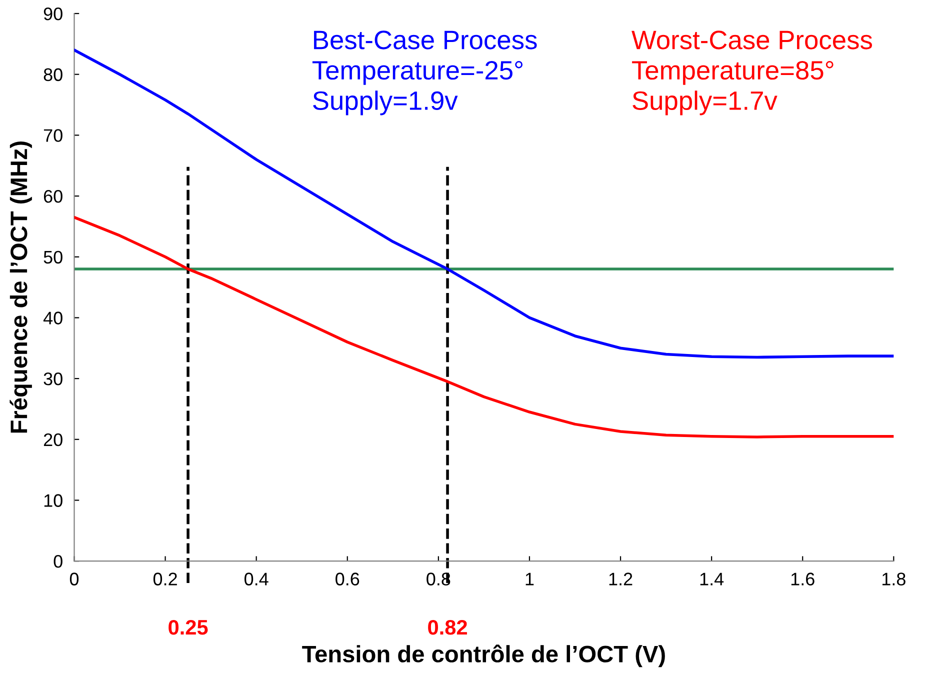  I want to click on x-tick-label: 0.4, so click(256, 579).